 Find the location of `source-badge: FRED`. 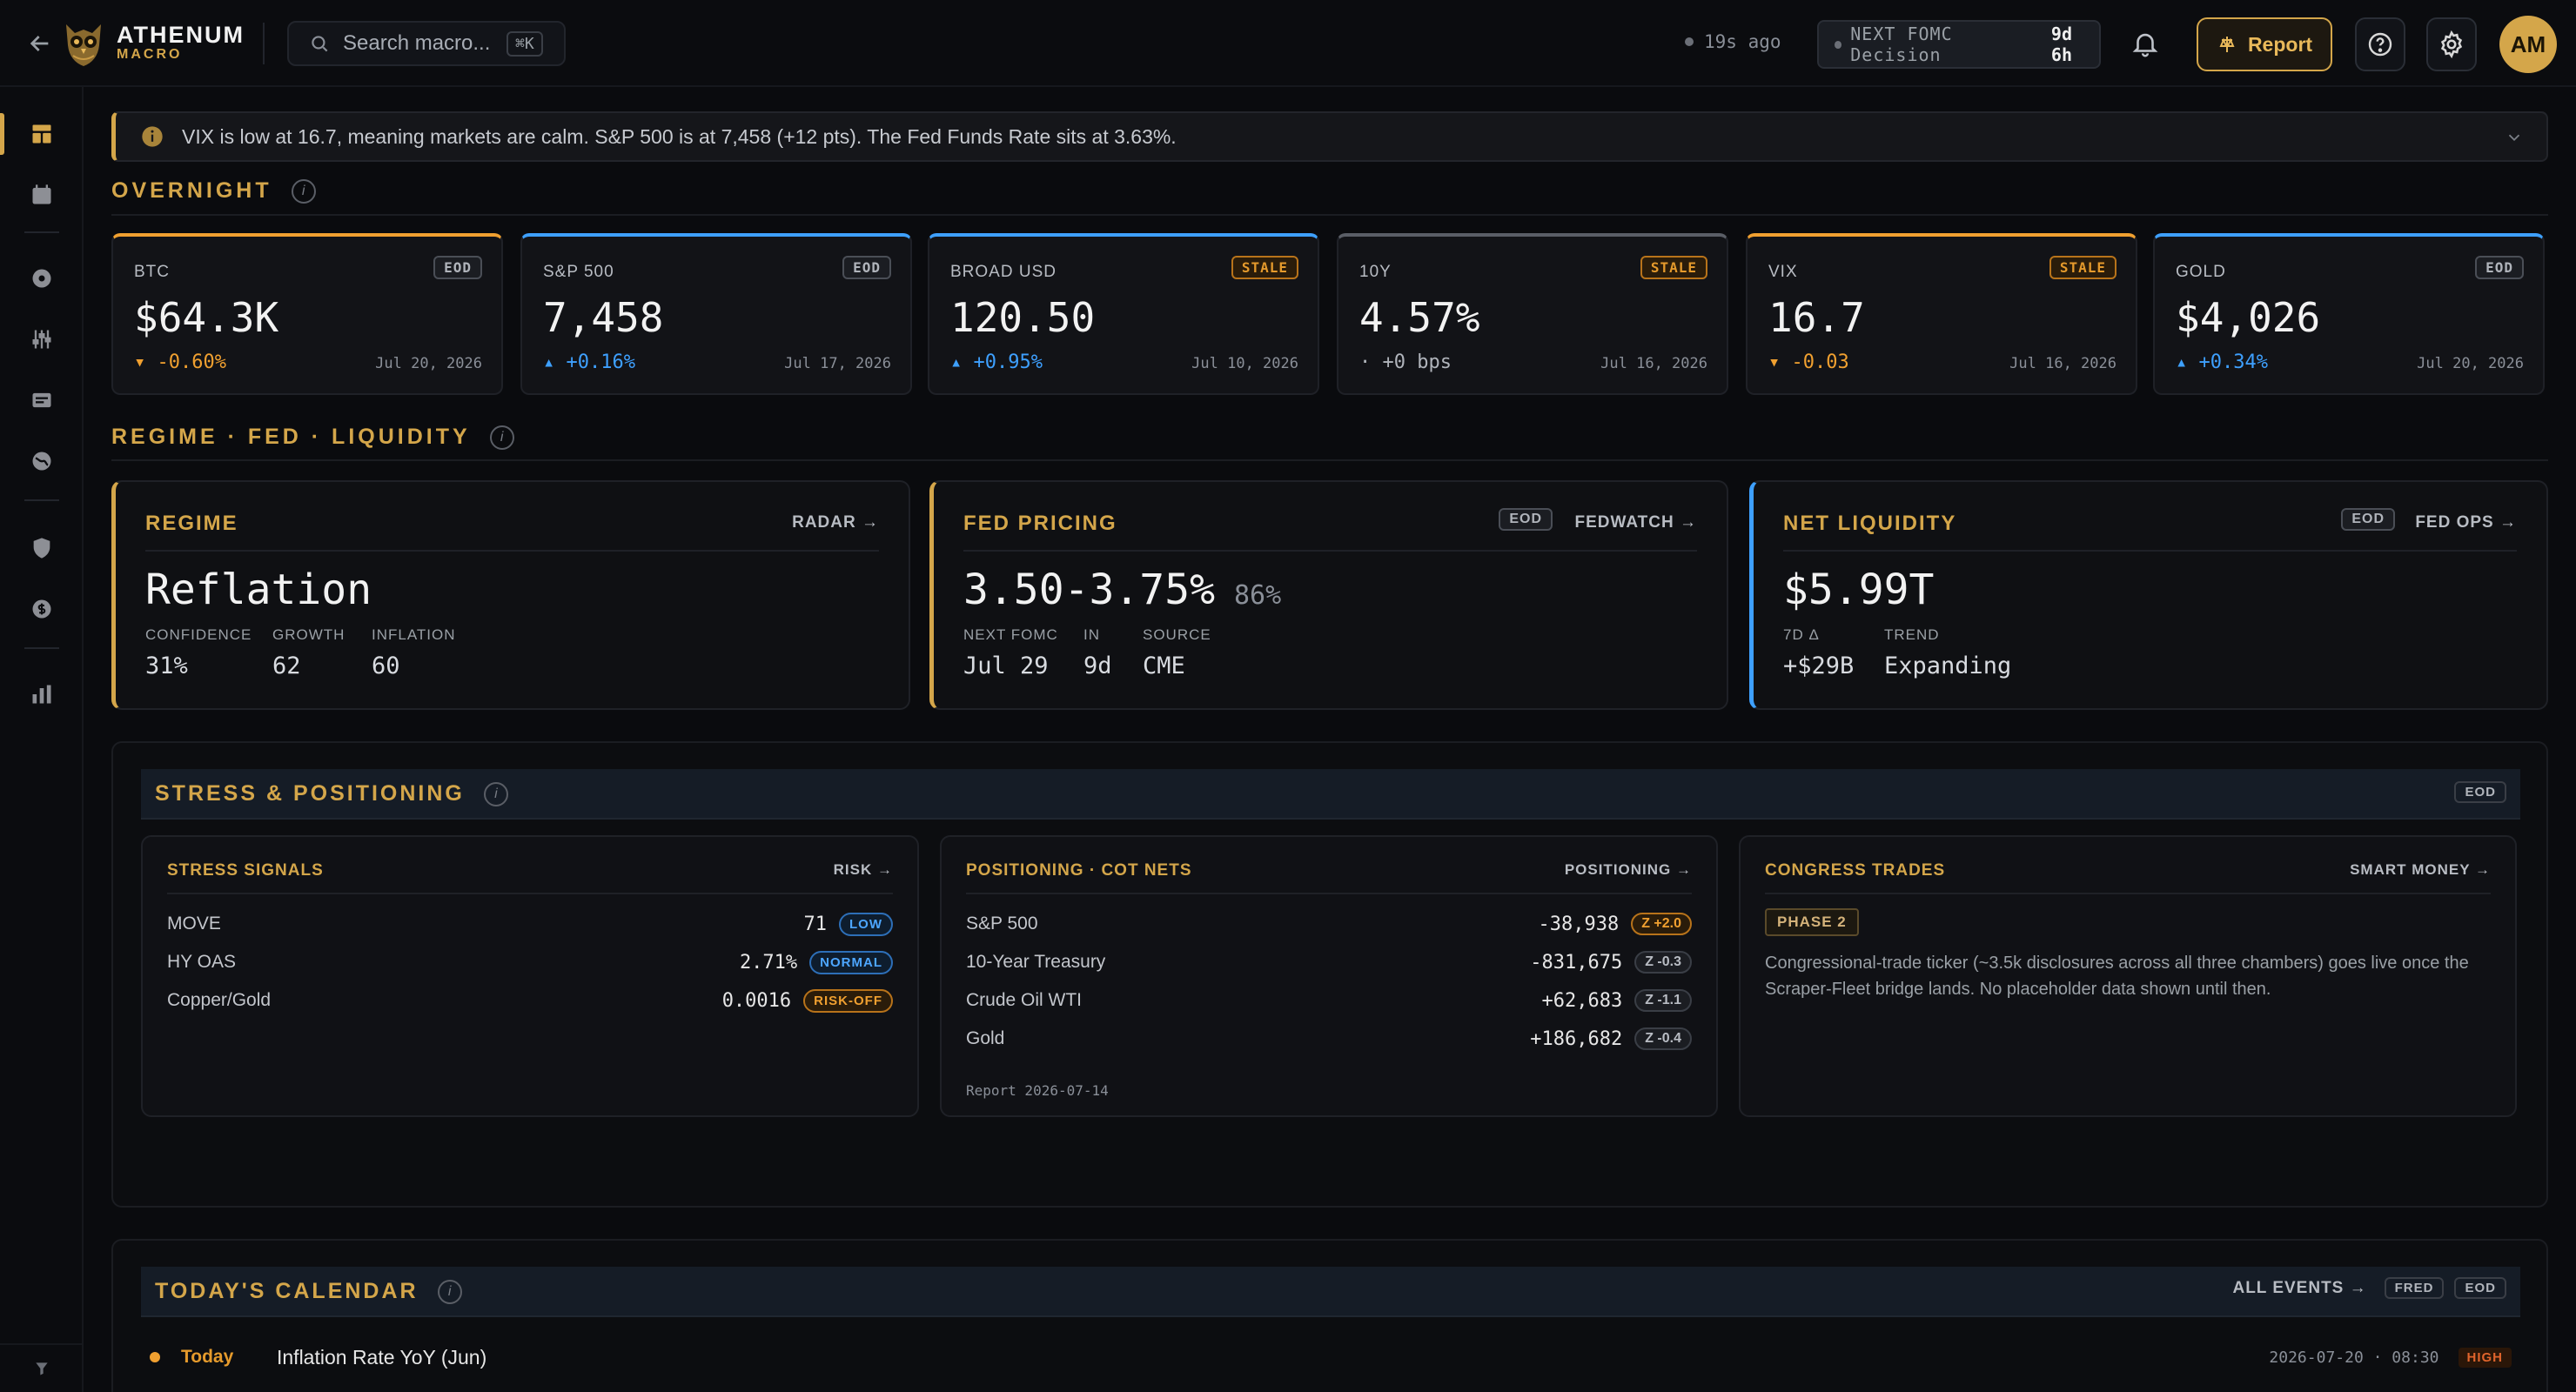

source-badge: FRED is located at coordinates (2414, 1288).